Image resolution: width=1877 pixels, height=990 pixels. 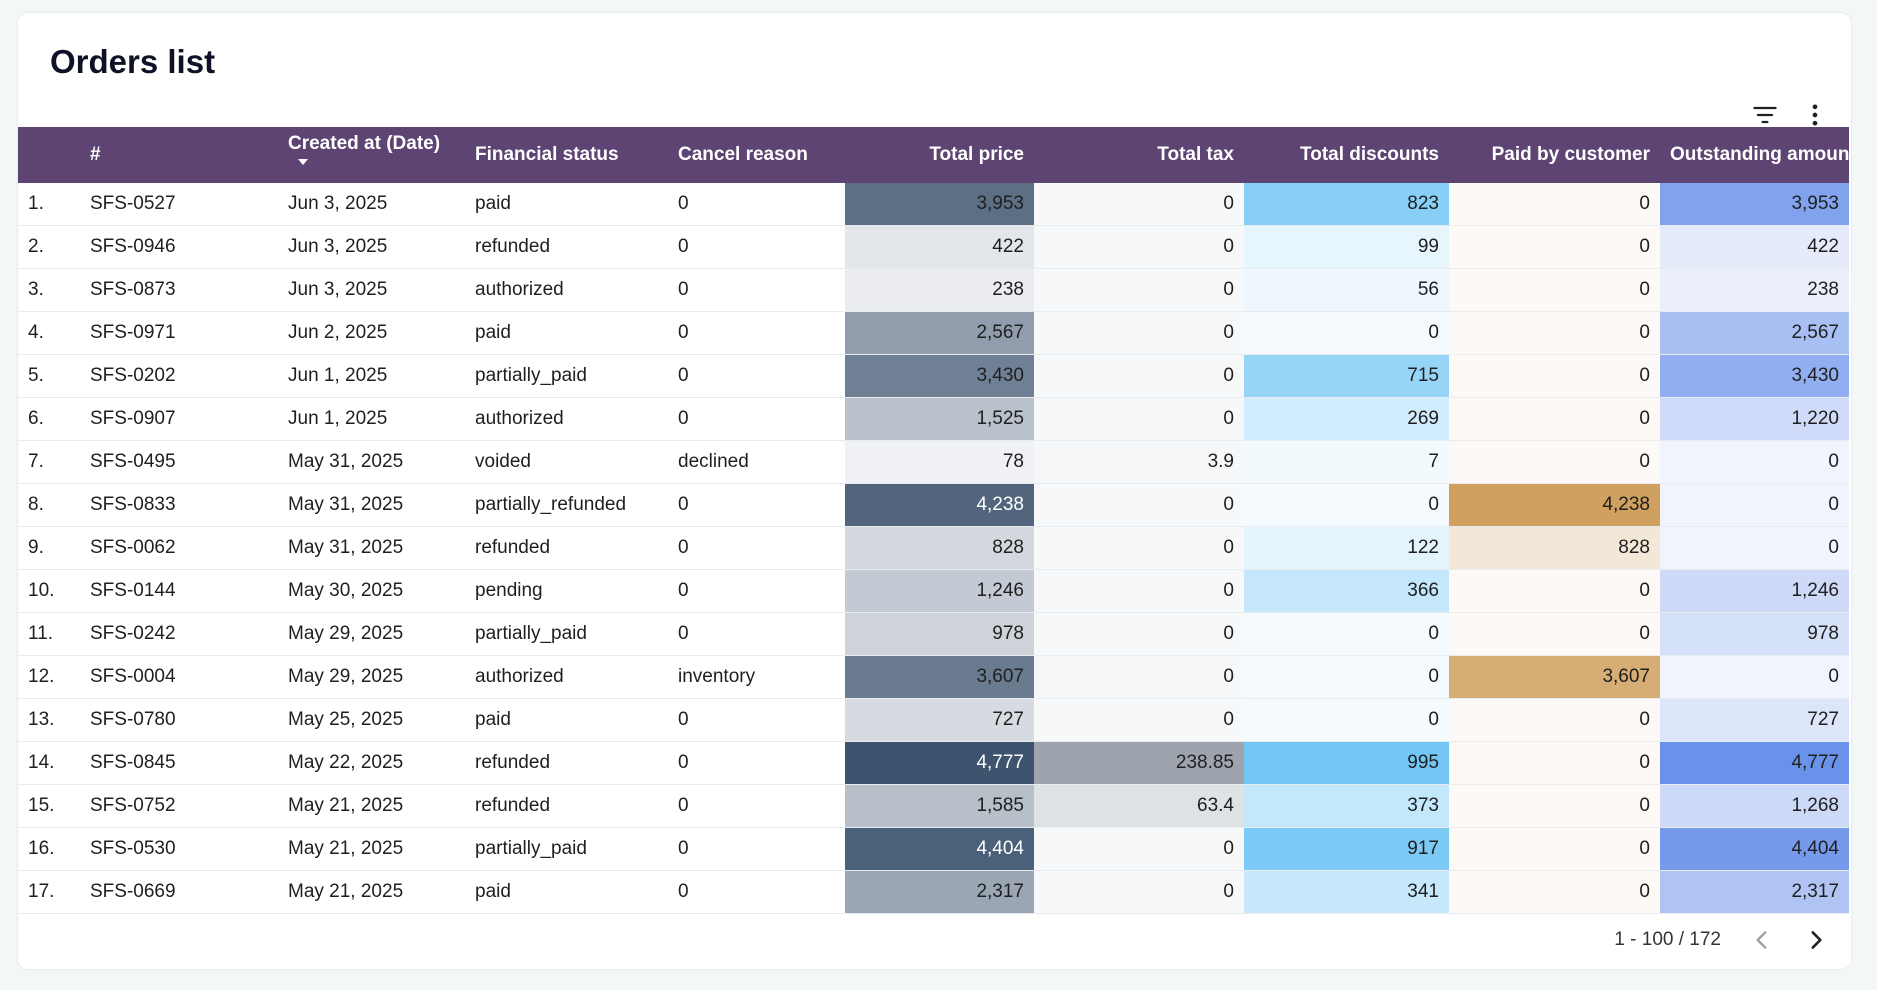 I want to click on column-header-financial-status: Financial status, so click(x=566, y=155).